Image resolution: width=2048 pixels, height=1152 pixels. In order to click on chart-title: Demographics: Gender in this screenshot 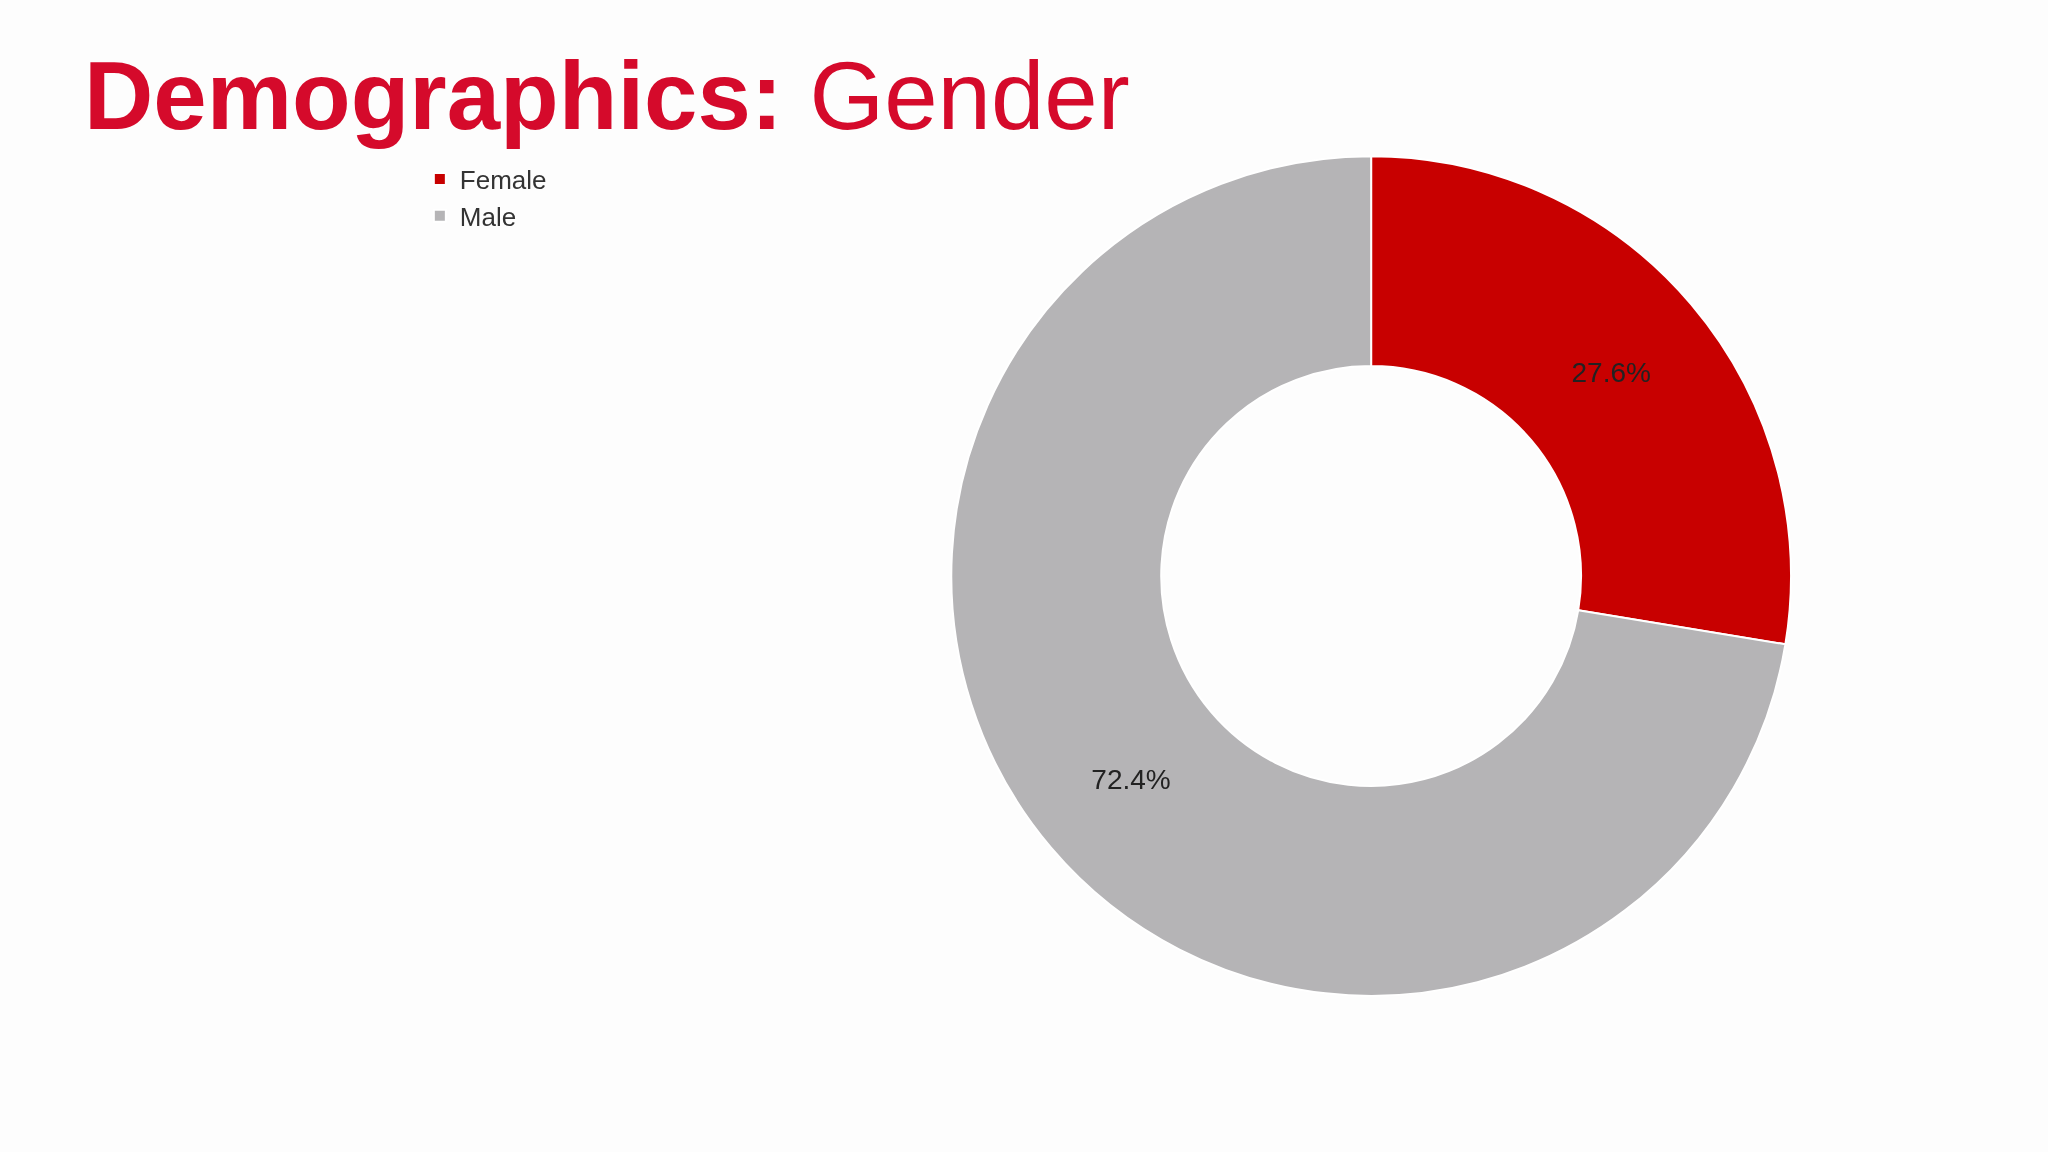, I will do `click(607, 96)`.